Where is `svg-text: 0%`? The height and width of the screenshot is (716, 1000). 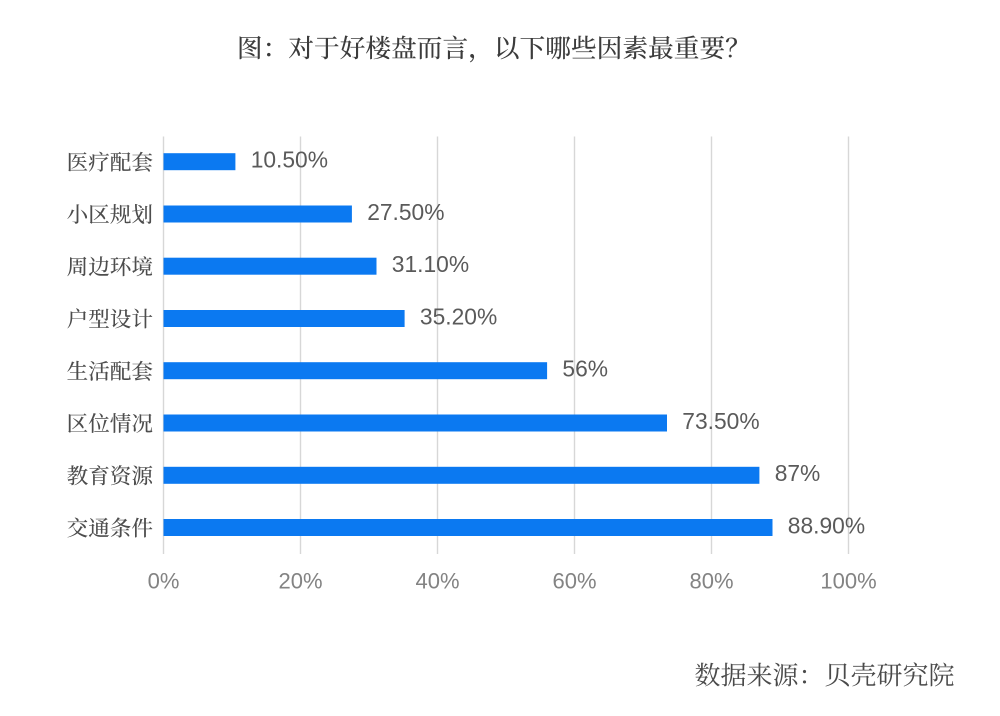 svg-text: 0% is located at coordinates (164, 581).